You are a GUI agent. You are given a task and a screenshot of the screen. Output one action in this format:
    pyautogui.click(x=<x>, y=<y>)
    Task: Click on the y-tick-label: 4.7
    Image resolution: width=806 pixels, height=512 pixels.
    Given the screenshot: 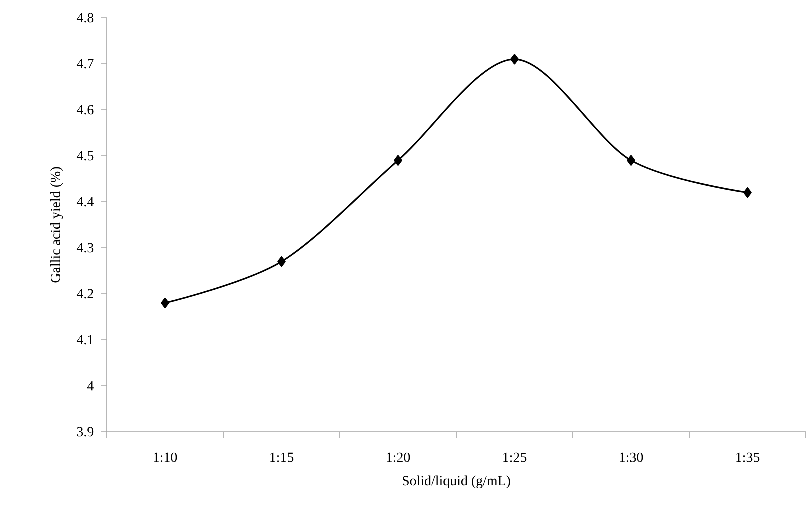 What is the action you would take?
    pyautogui.click(x=85, y=64)
    